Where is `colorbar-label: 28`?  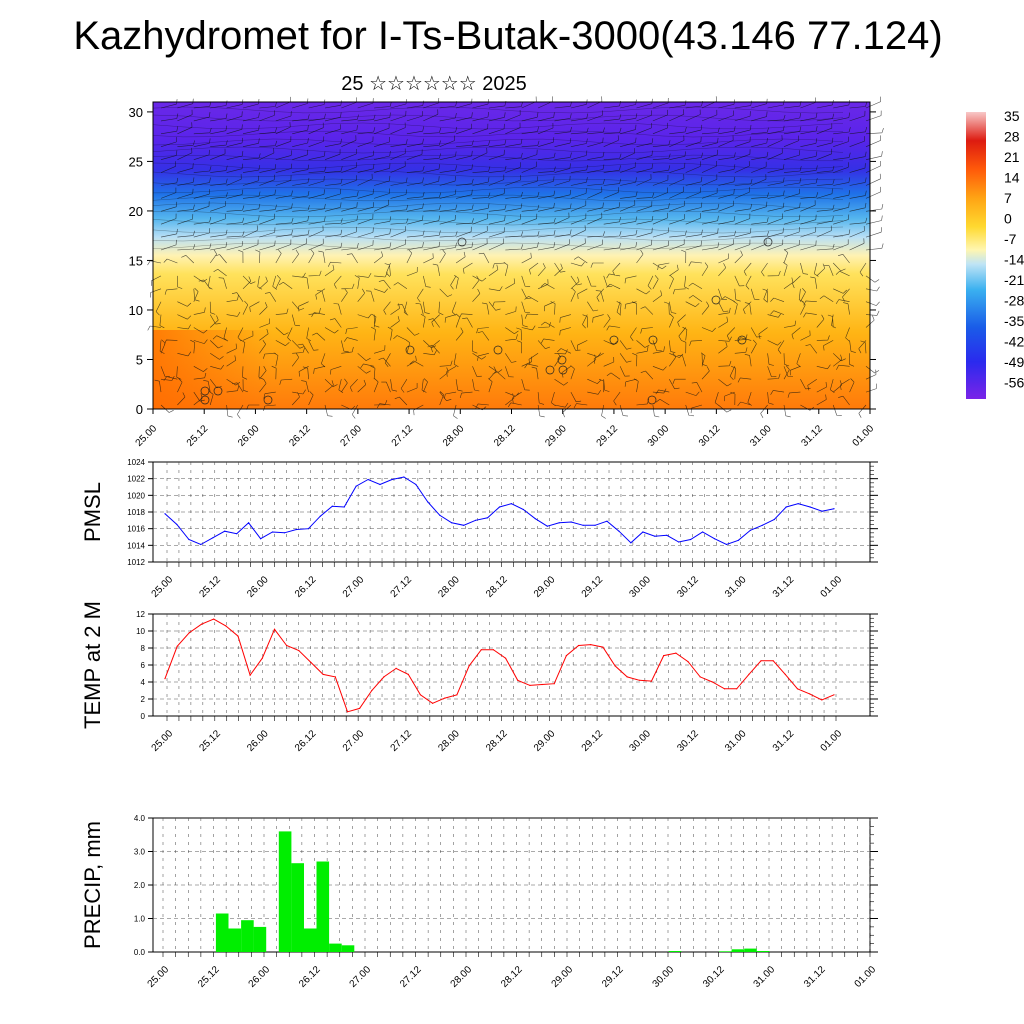
colorbar-label: 28 is located at coordinates (1012, 137).